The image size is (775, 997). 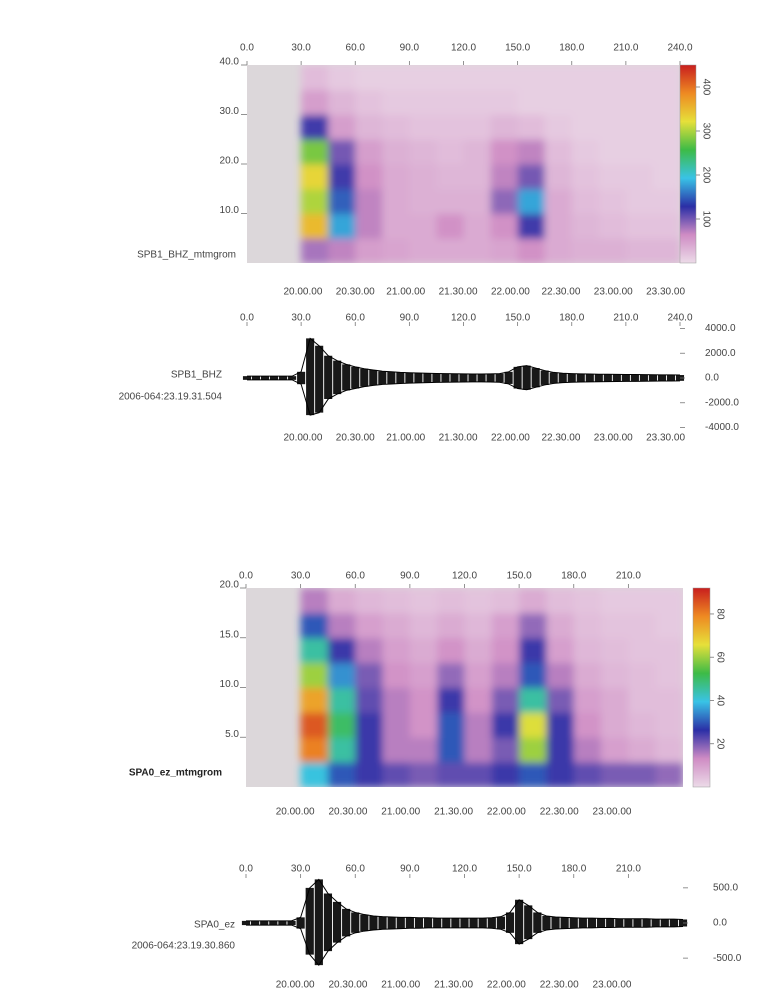 What do you see at coordinates (214, 925) in the screenshot?
I see `station-label: SPA0_ez` at bounding box center [214, 925].